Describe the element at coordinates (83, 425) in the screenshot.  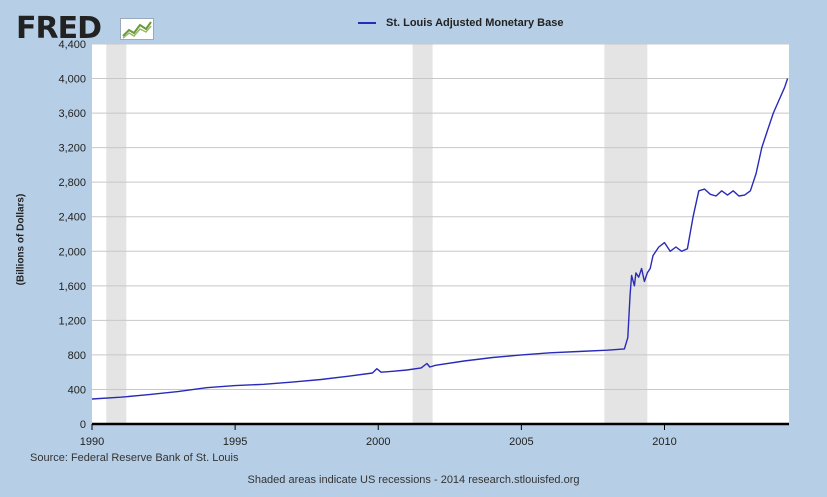
I see `y-tick-label: 0` at that location.